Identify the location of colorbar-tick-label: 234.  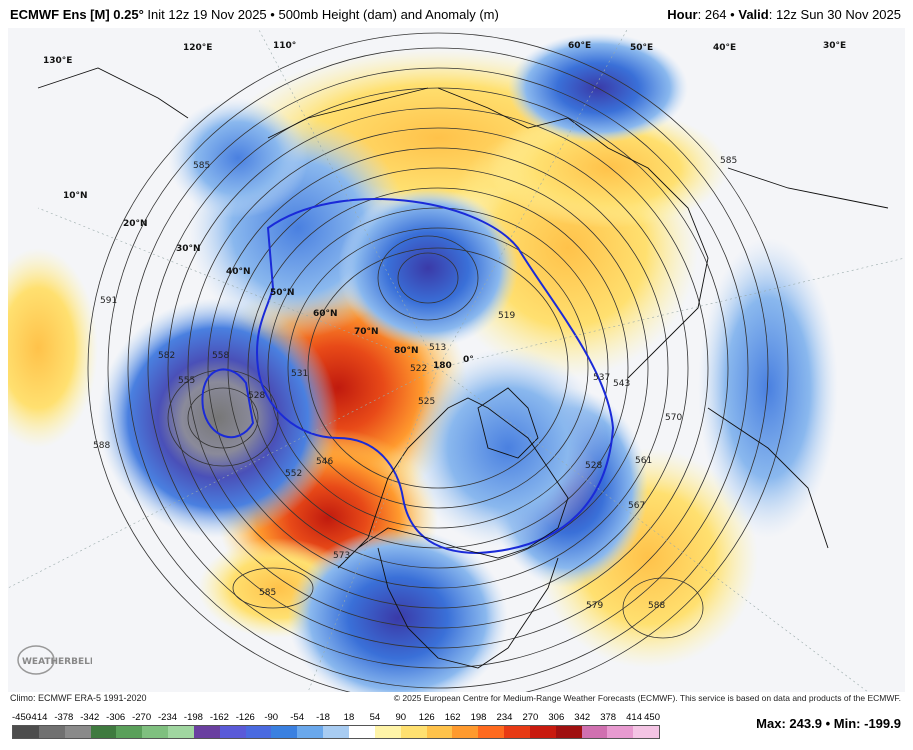
(504, 717).